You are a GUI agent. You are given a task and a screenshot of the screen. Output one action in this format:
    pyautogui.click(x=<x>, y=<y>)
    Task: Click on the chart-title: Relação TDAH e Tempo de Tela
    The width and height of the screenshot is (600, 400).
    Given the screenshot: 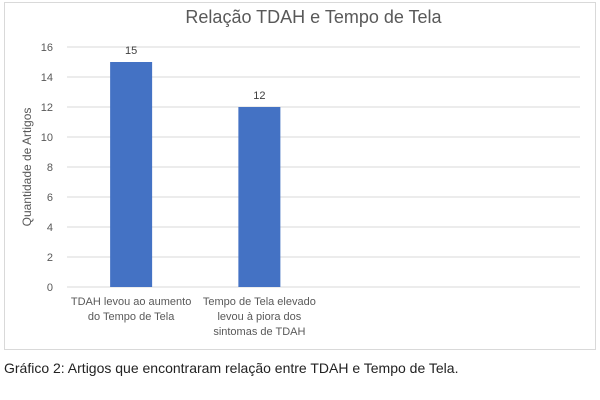 What is the action you would take?
    pyautogui.click(x=313, y=17)
    